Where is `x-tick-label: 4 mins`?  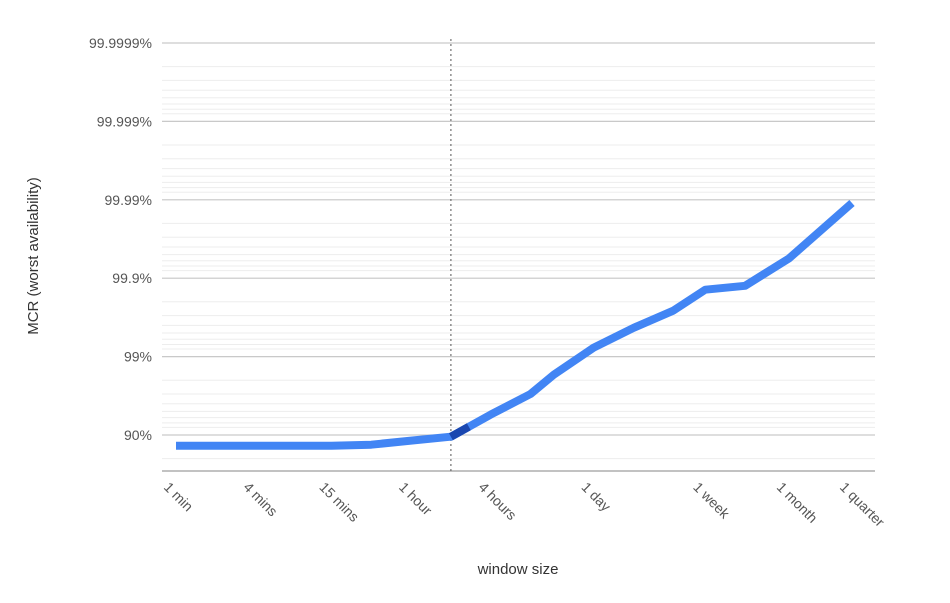
x-tick-label: 4 mins is located at coordinates (260, 499).